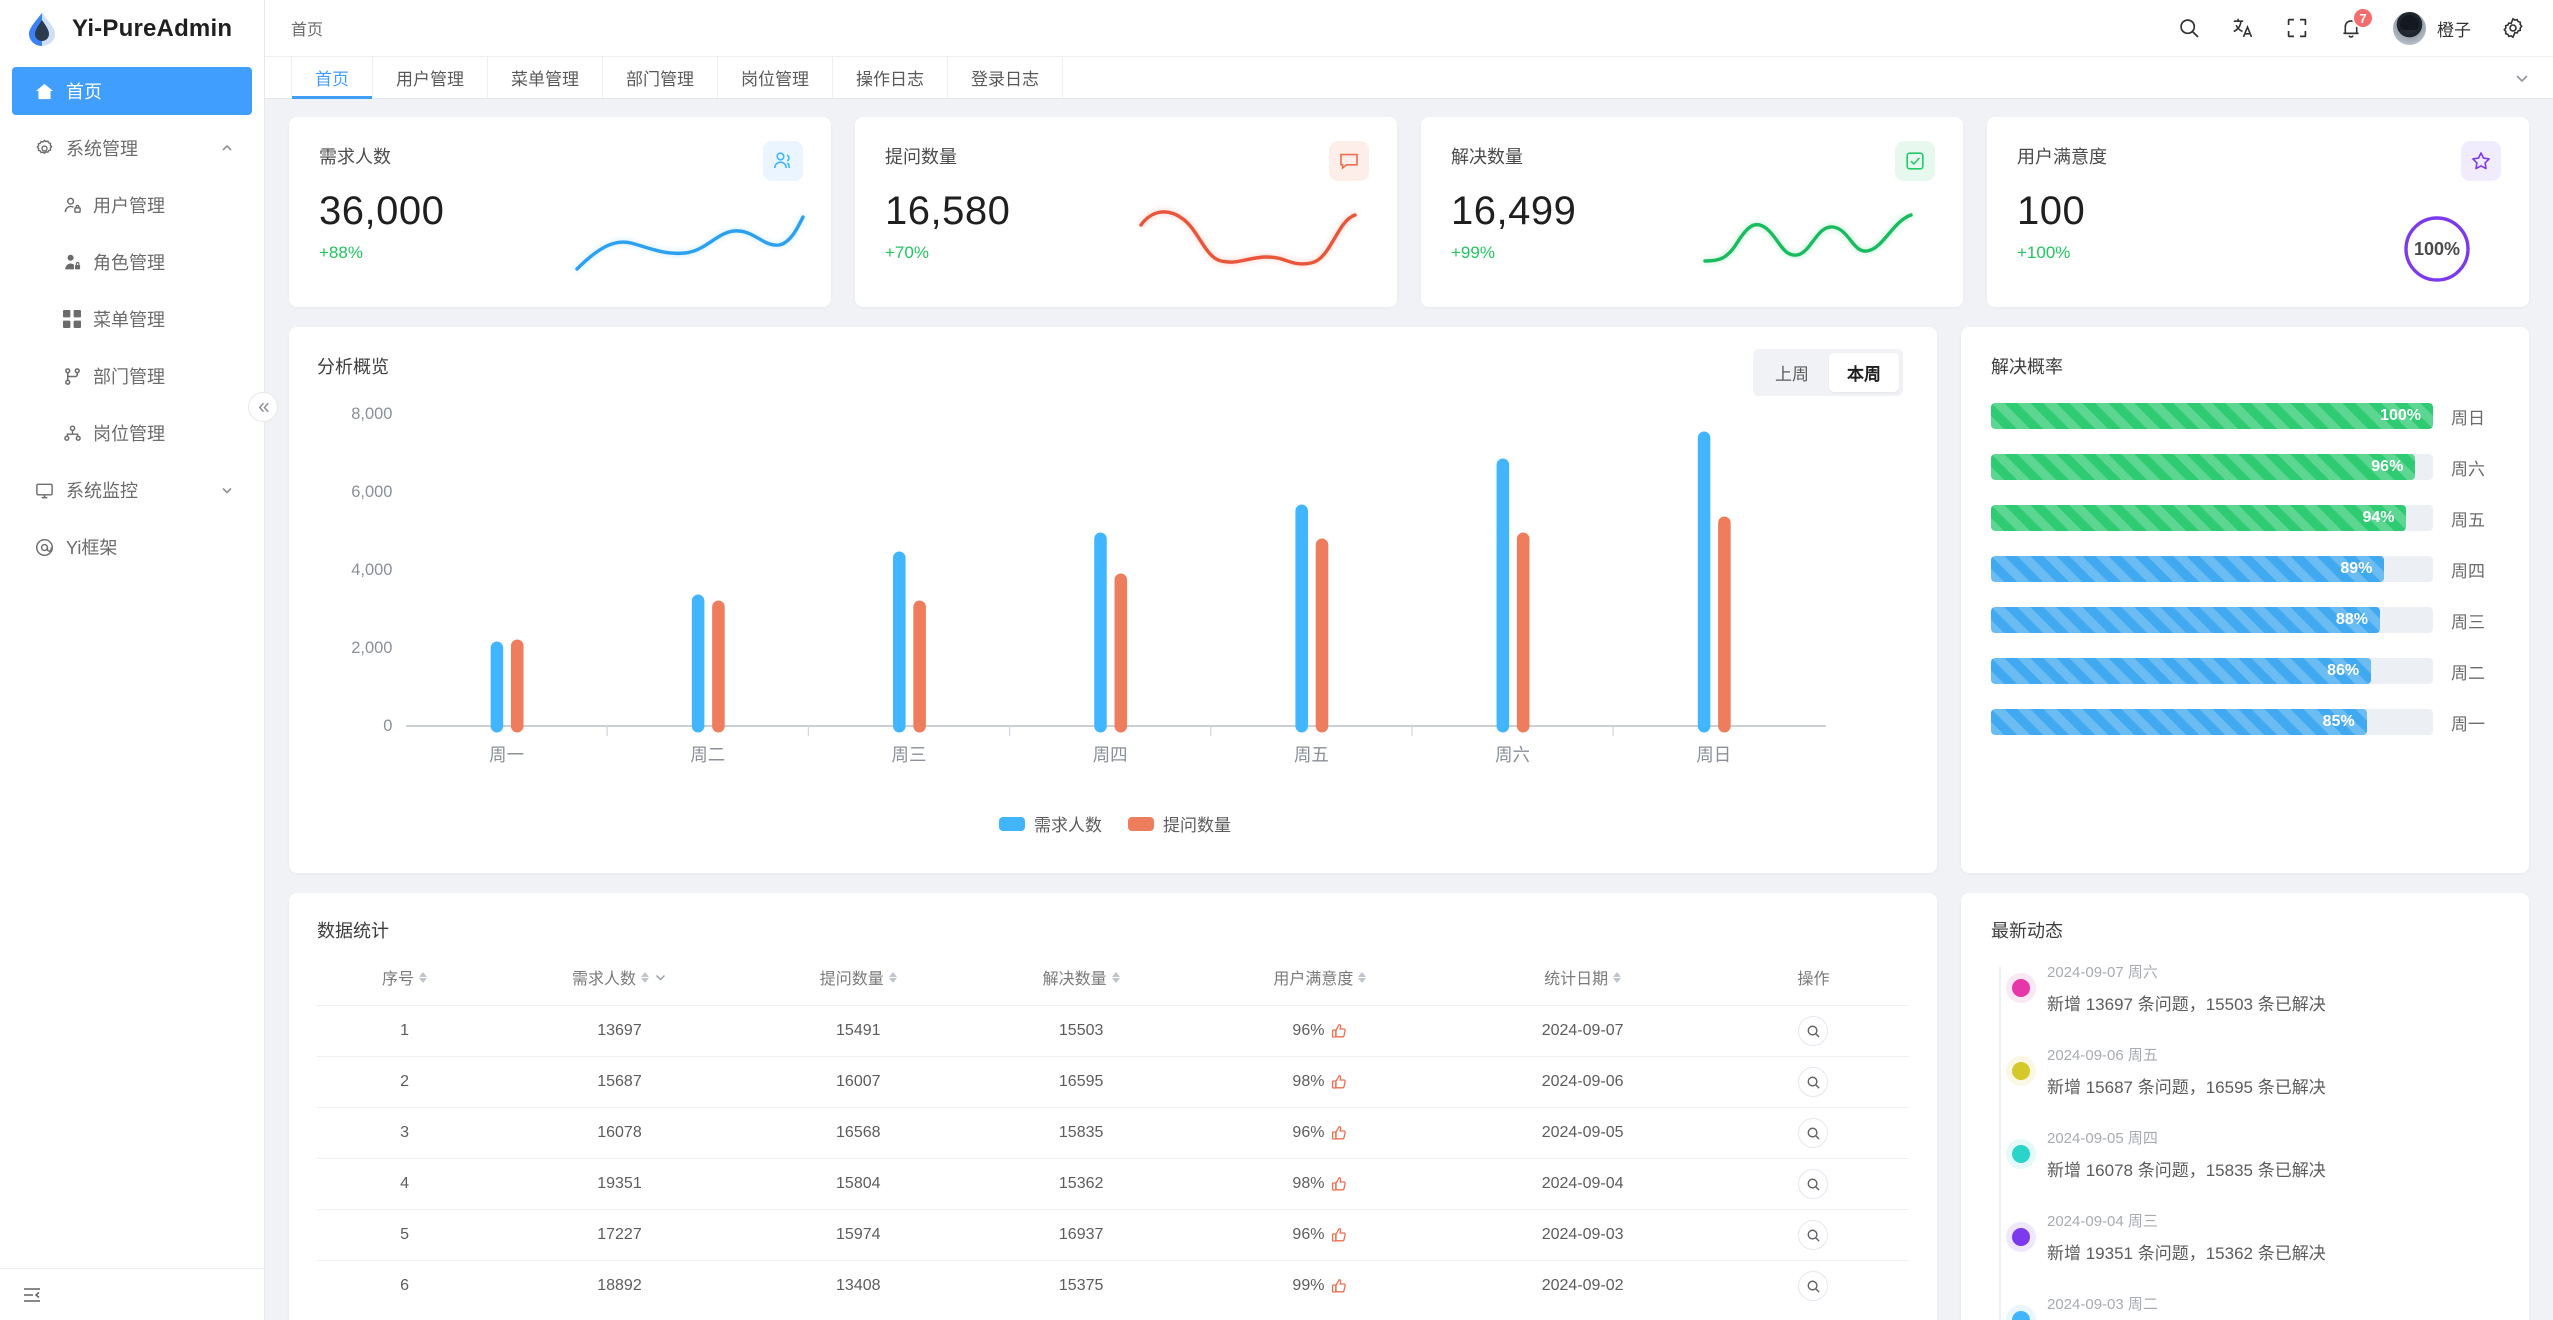  I want to click on bell-icon: 7, so click(2356, 23).